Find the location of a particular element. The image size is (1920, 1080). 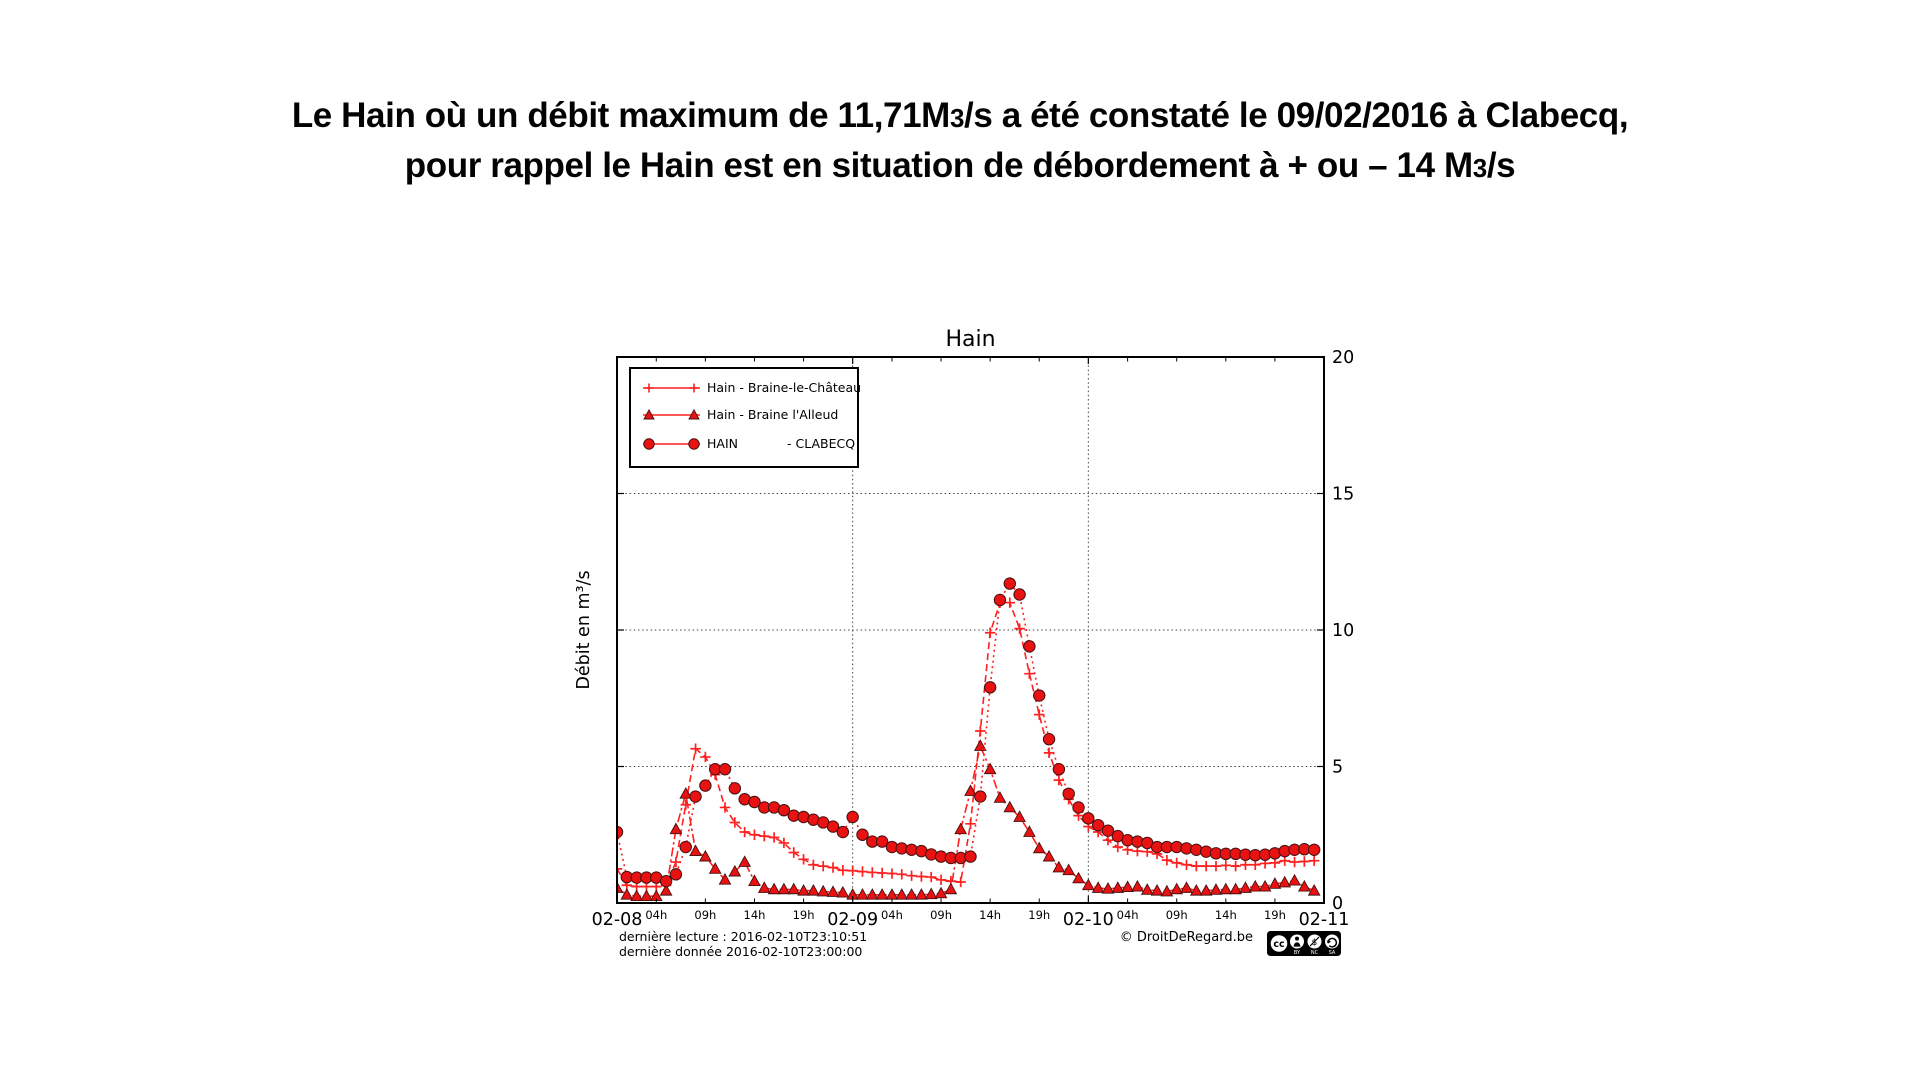

badge-background is located at coordinates (1304, 943).